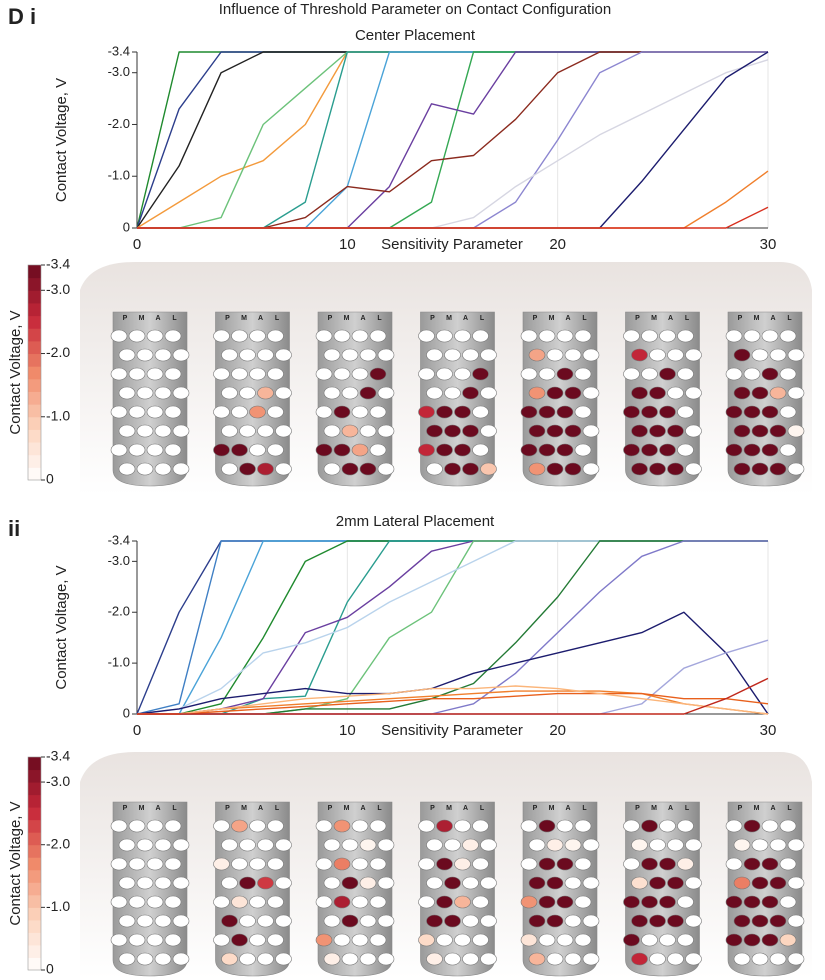 Image resolution: width=825 pixels, height=980 pixels. Describe the element at coordinates (119, 123) in the screenshot. I see `y-tick-label: -2.0` at that location.